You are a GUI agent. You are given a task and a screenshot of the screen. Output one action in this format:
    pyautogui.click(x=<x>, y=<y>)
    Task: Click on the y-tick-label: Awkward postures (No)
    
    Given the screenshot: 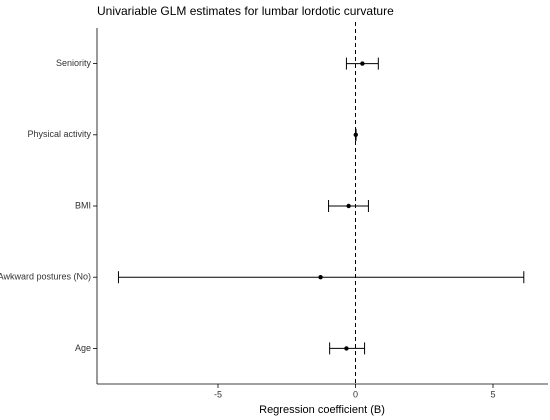 What is the action you would take?
    pyautogui.click(x=45, y=277)
    